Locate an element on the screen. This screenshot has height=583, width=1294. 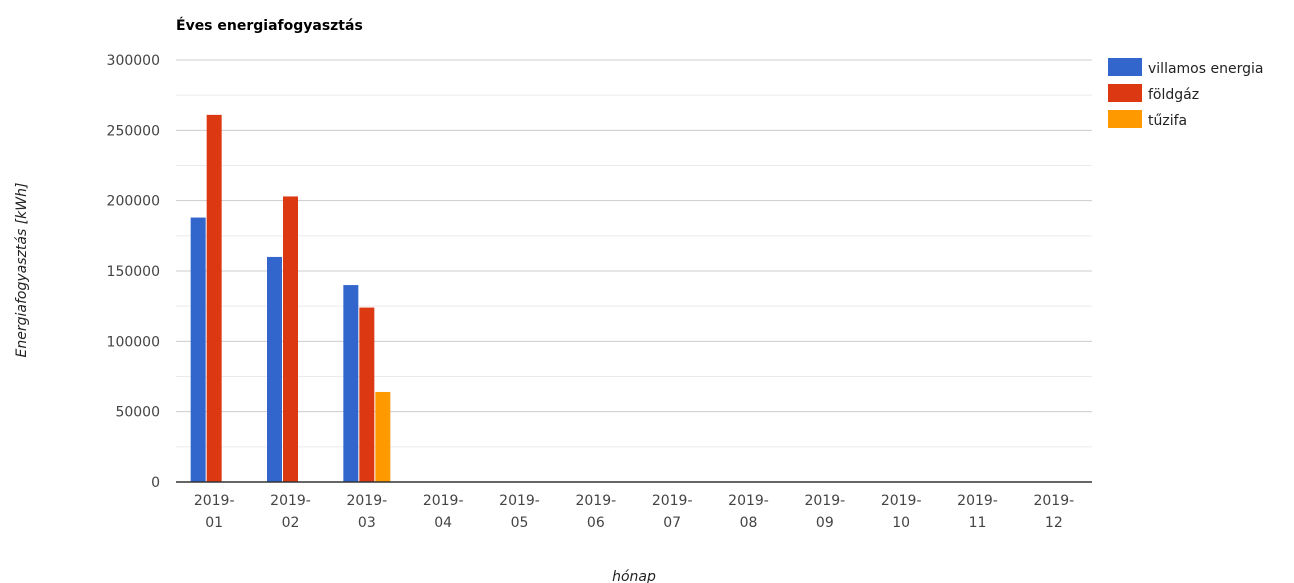
x-tick-label: 2019-11 is located at coordinates (977, 512).